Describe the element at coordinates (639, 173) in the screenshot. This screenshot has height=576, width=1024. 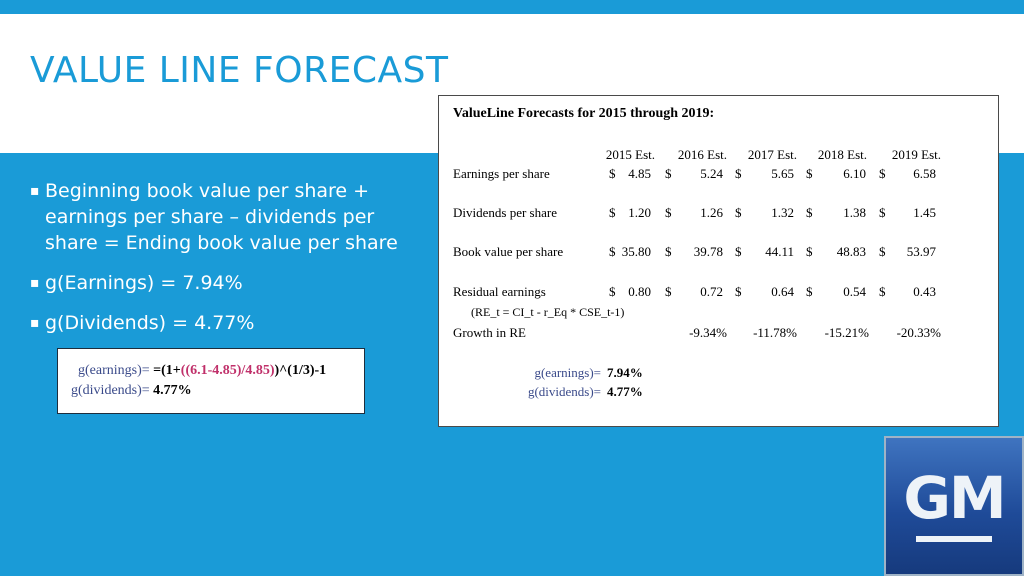
I see `table-cell: 4.85` at that location.